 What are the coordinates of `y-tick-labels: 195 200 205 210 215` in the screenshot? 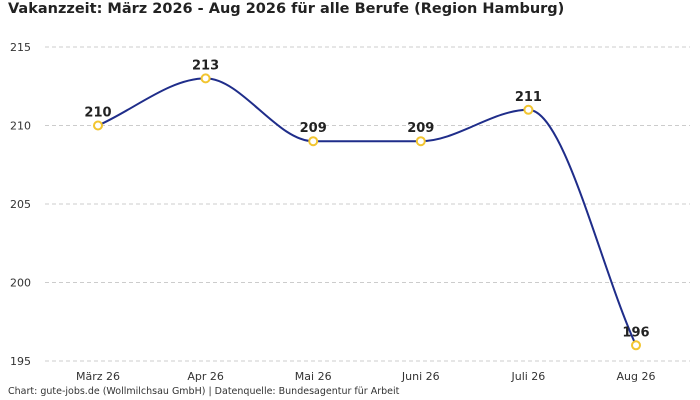 It's located at (20, 204).